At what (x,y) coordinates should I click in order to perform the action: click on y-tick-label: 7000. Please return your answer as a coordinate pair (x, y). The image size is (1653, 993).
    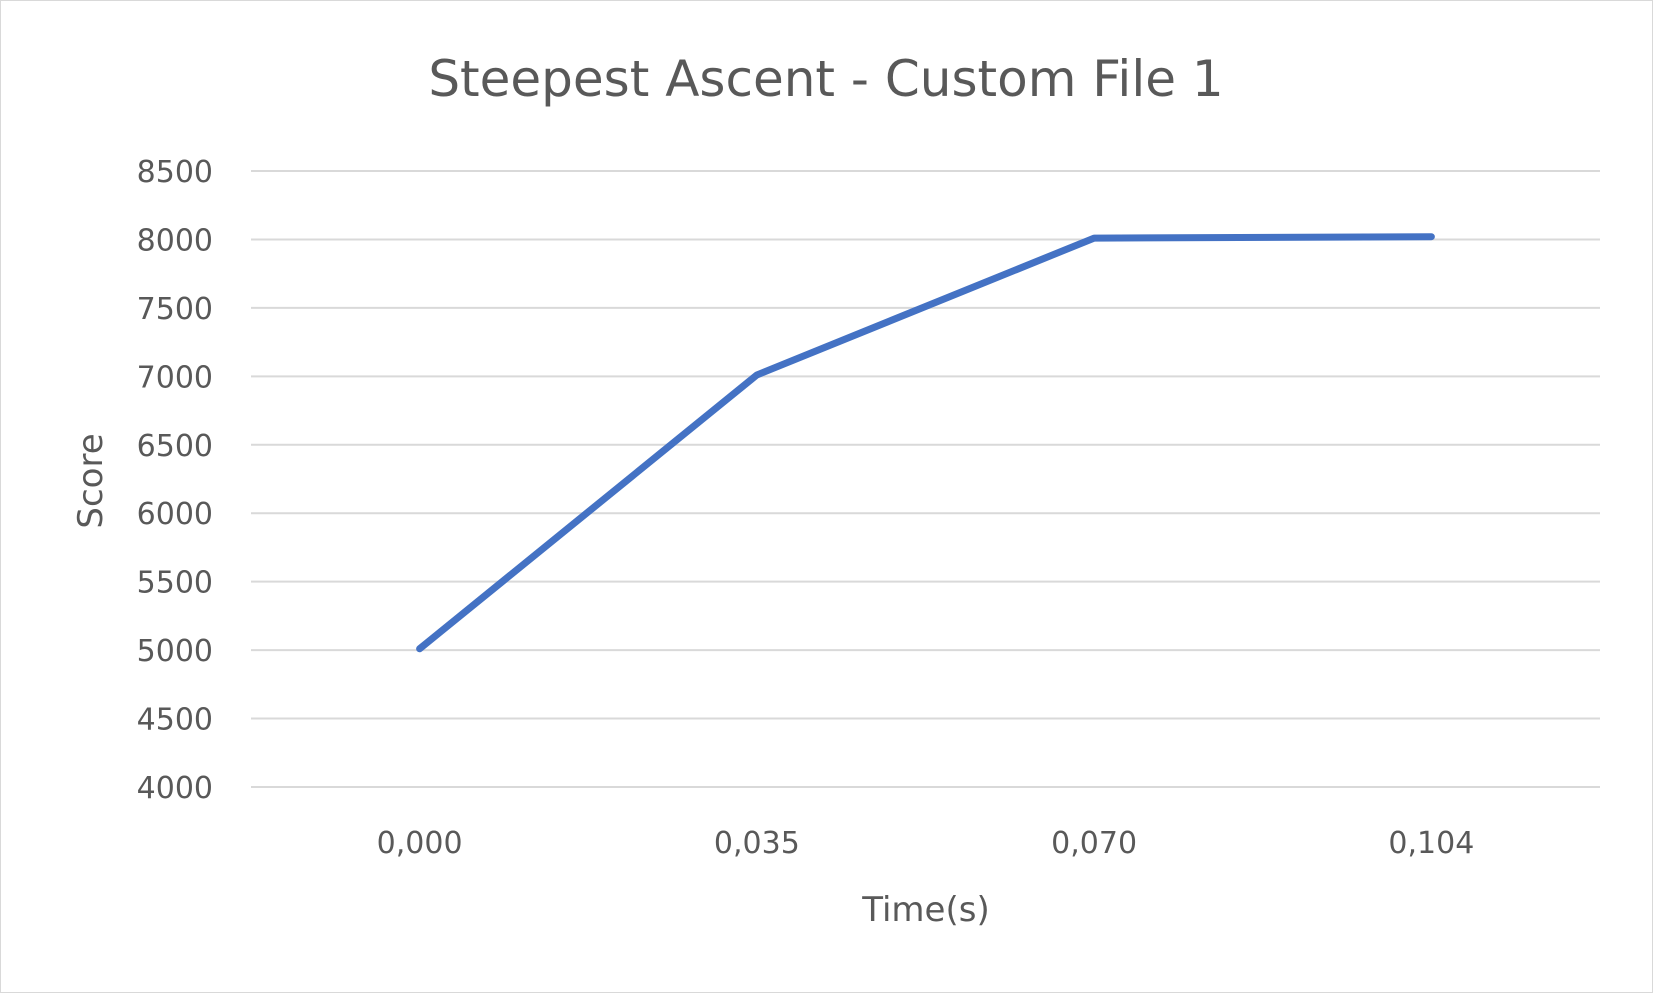
    Looking at the image, I should click on (175, 377).